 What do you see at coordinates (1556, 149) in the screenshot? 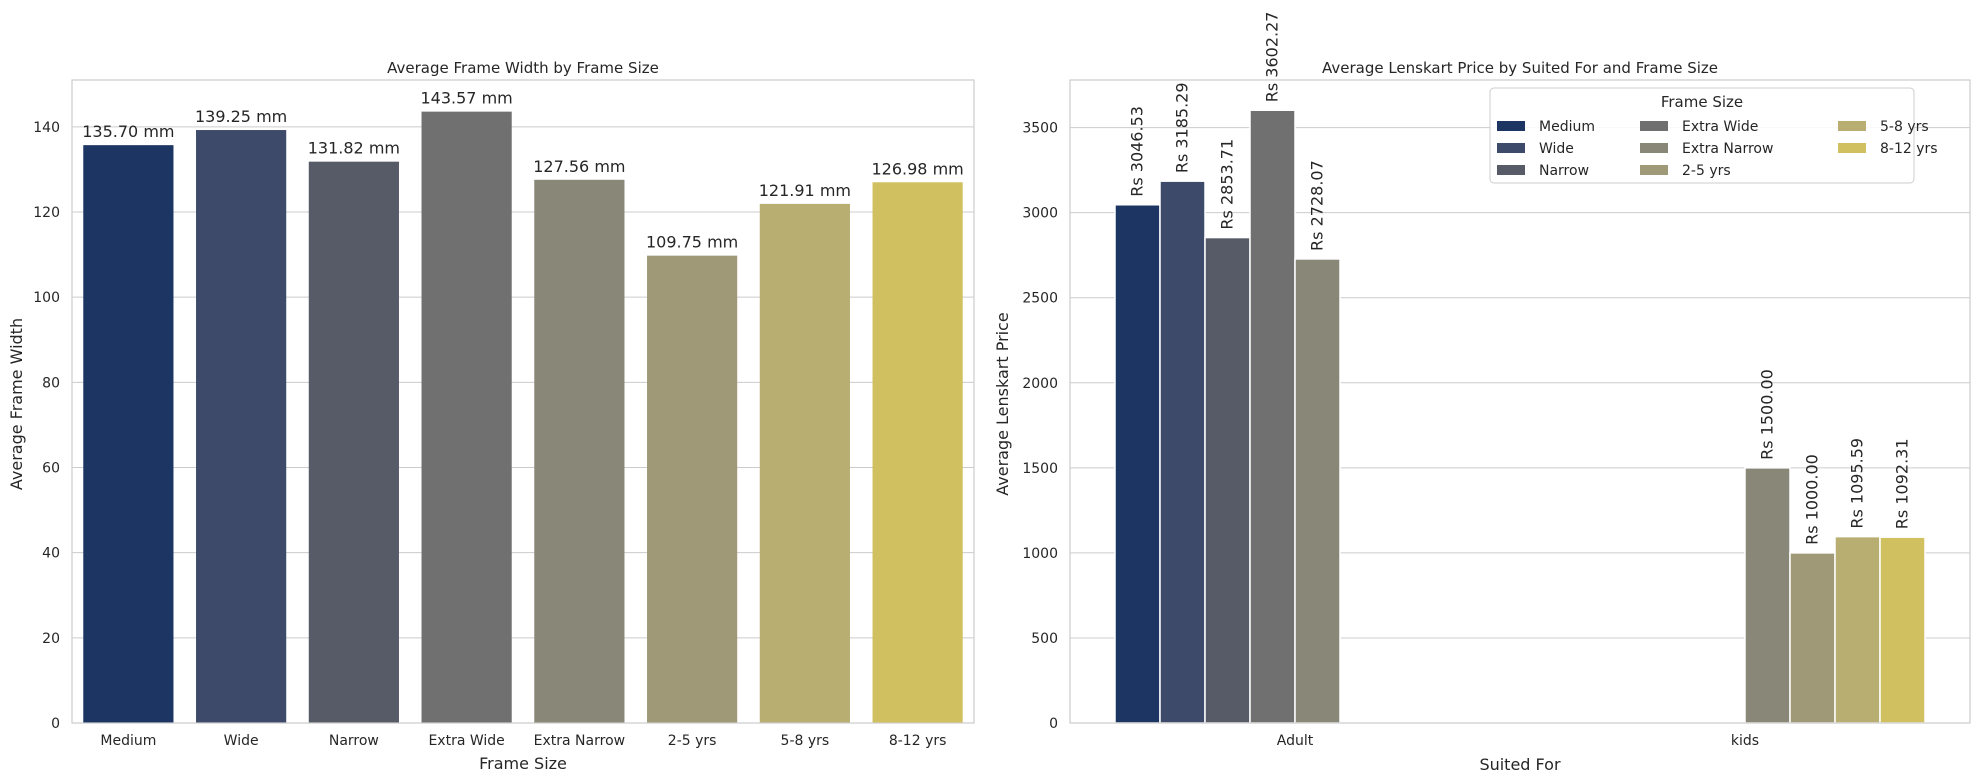
I see `legend-entry: Wide` at bounding box center [1556, 149].